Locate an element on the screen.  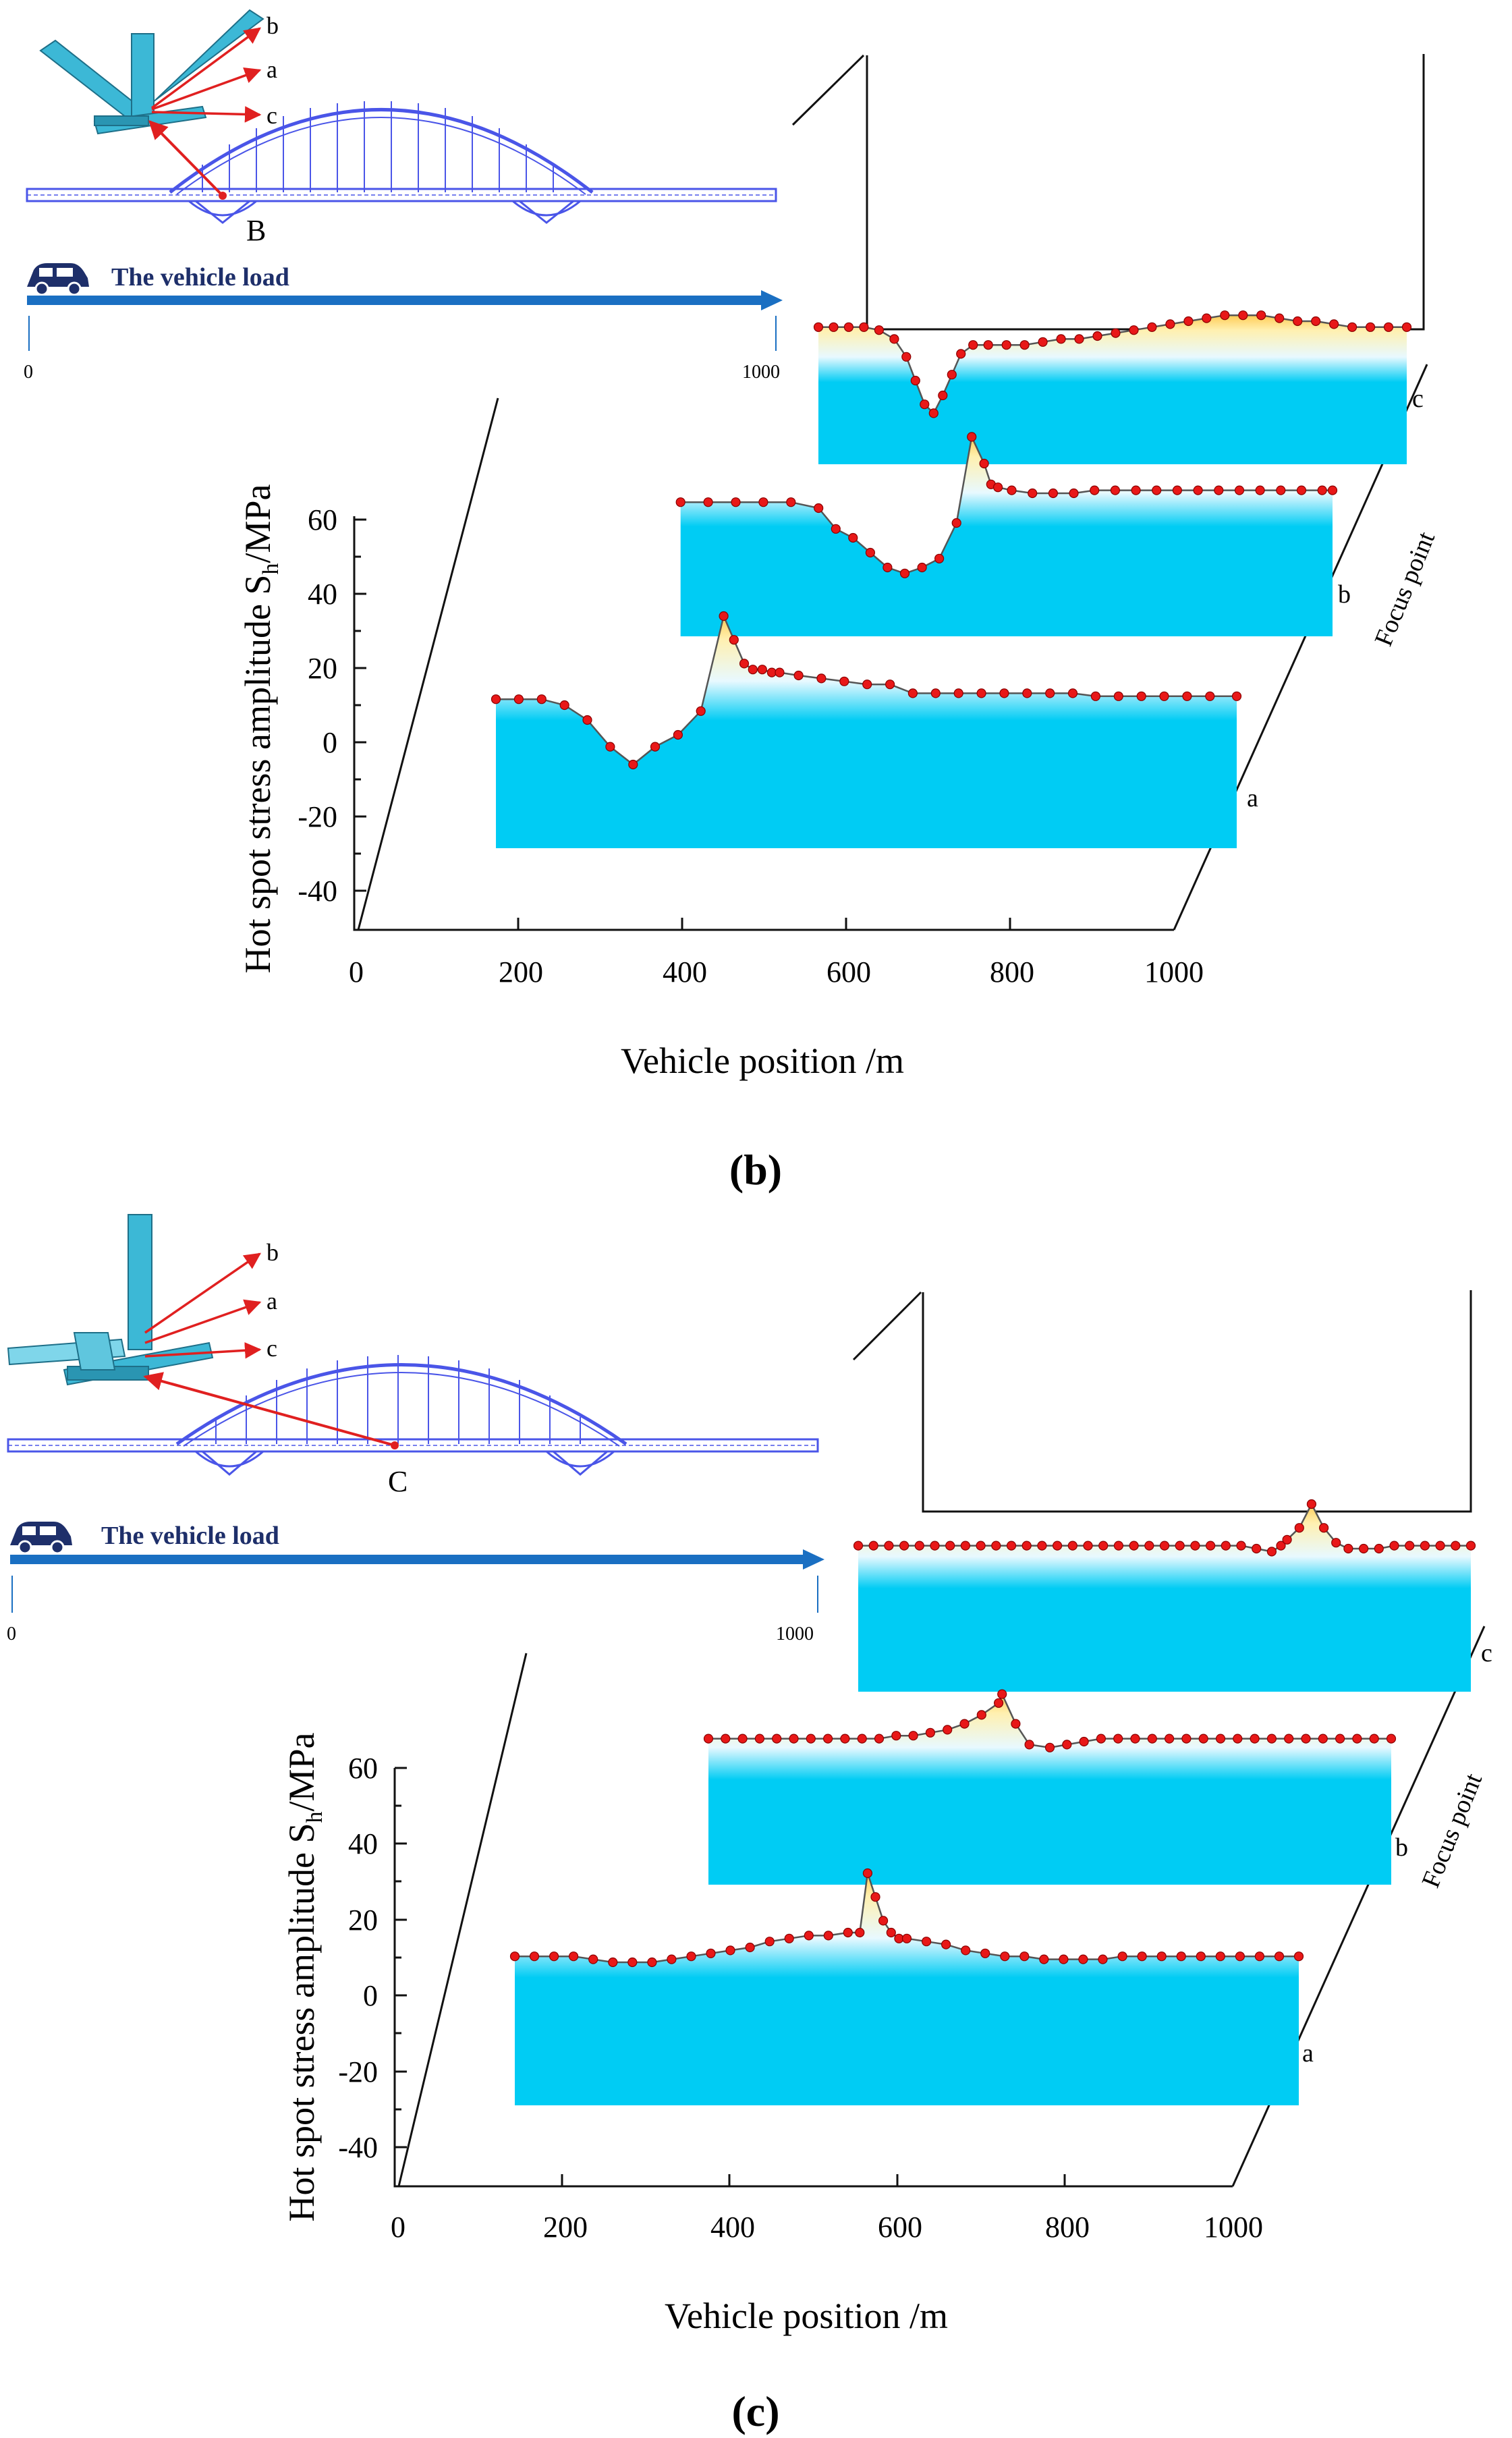
pointer-b-b is located at coordinates (205, 68).